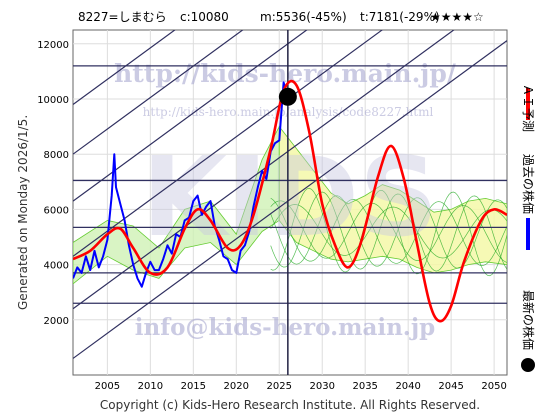 The height and width of the screenshot is (420, 560). What do you see at coordinates (528, 320) in the screenshot?
I see `legend-latest-label: 最新の株価` at bounding box center [528, 320].